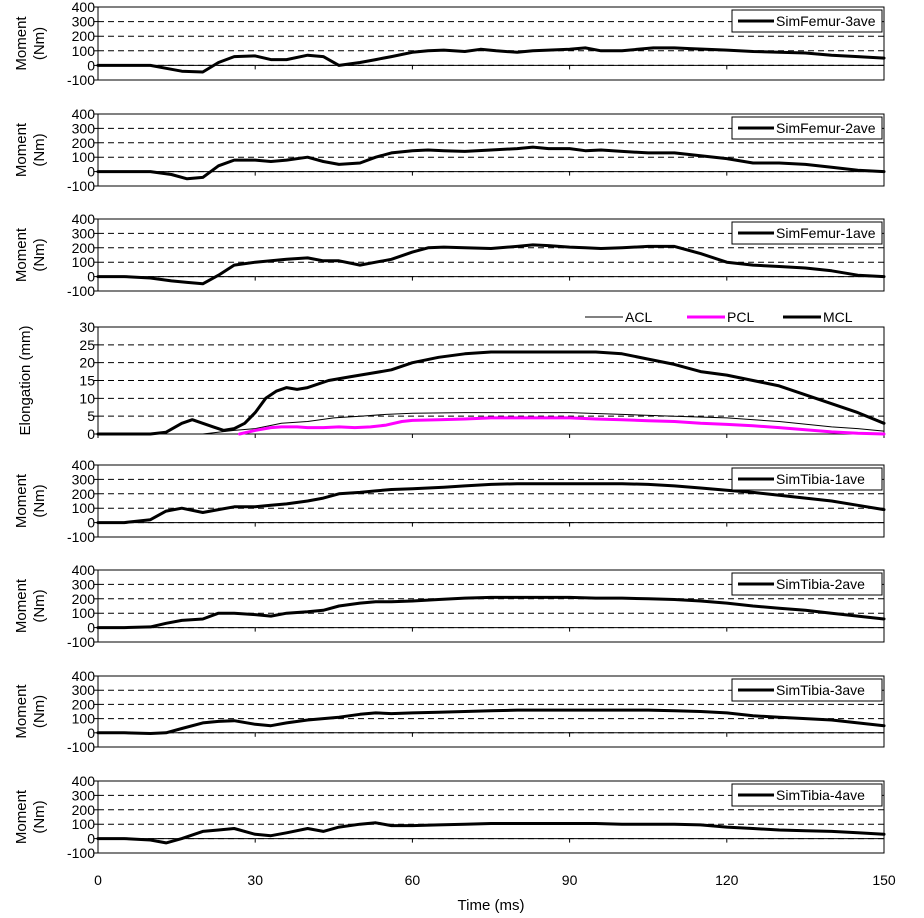 This screenshot has width=924, height=918. Describe the element at coordinates (491, 905) in the screenshot. I see `x-axis-label: Time (ms)` at that location.